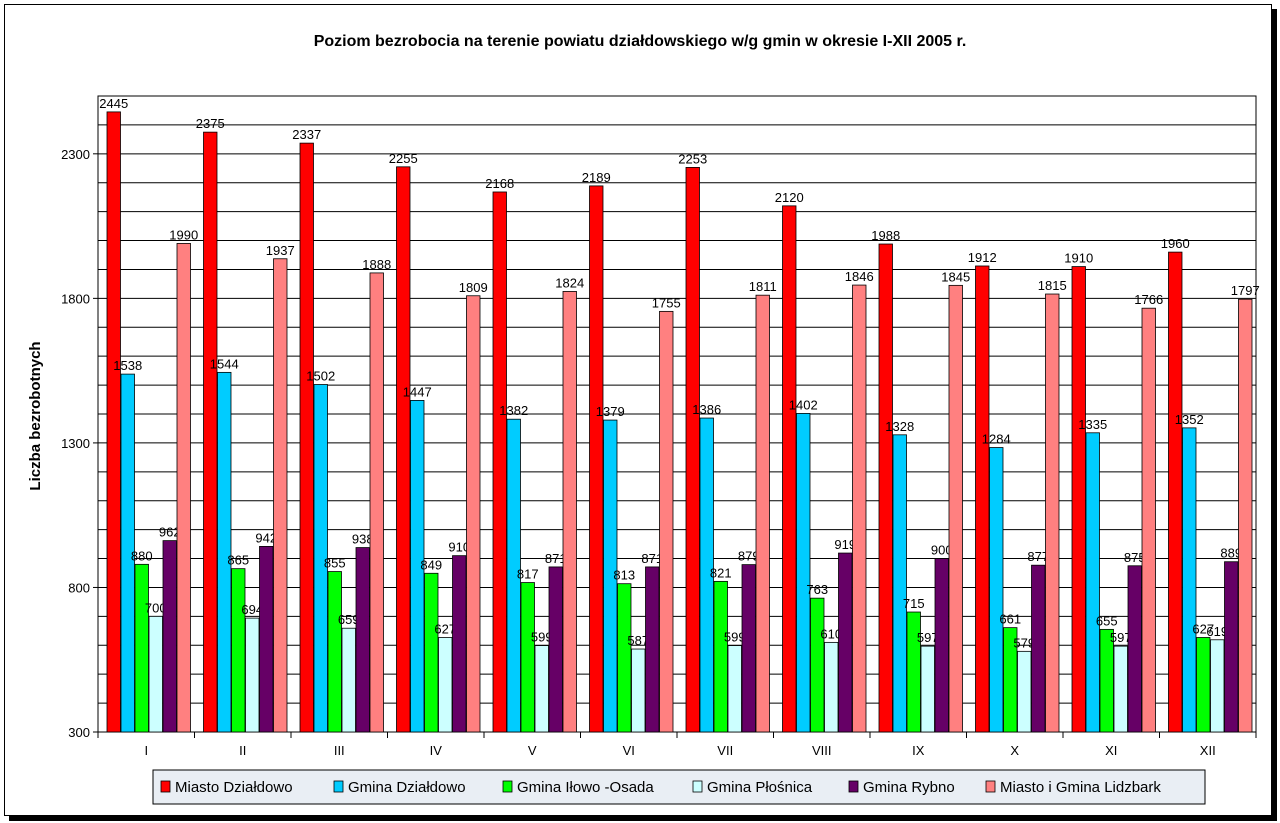 This screenshot has height=823, width=1280. Describe the element at coordinates (252, 609) in the screenshot. I see `data-label: 694` at that location.